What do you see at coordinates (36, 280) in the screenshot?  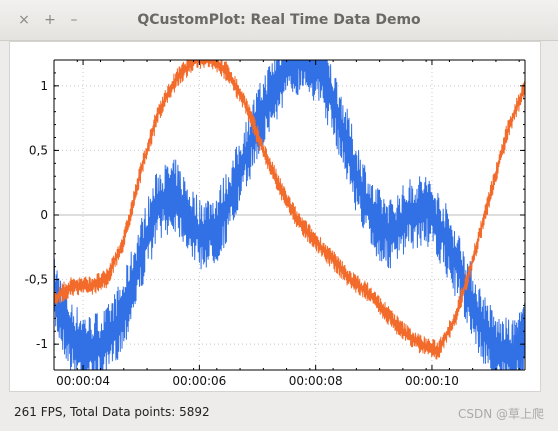 I see `y-tick-label: -0,5` at bounding box center [36, 280].